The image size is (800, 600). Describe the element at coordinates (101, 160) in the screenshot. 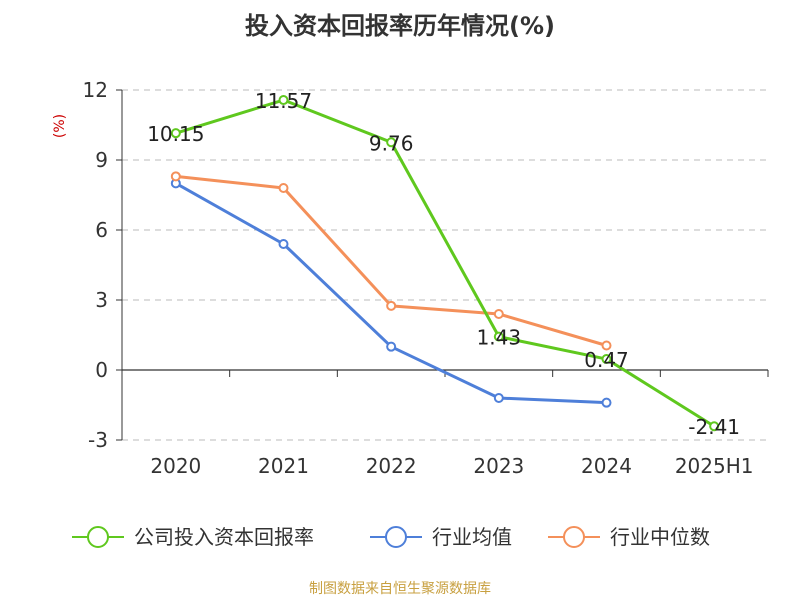

I see `y-tick-label: 9` at that location.